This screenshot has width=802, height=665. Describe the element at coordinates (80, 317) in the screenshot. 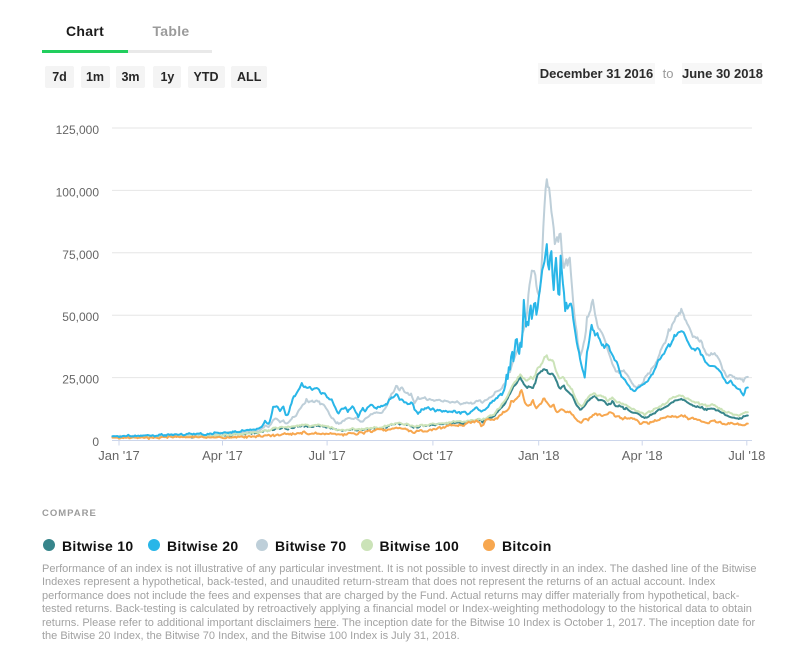

I see `svg-text: 50,000` at that location.